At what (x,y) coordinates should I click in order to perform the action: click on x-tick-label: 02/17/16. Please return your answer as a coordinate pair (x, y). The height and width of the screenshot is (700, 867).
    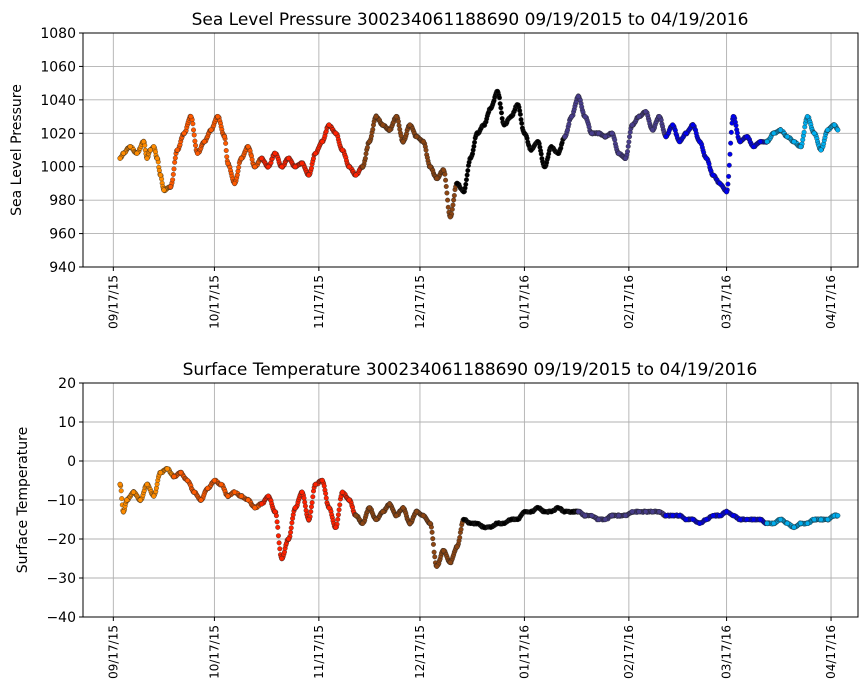
    Looking at the image, I should click on (629, 302).